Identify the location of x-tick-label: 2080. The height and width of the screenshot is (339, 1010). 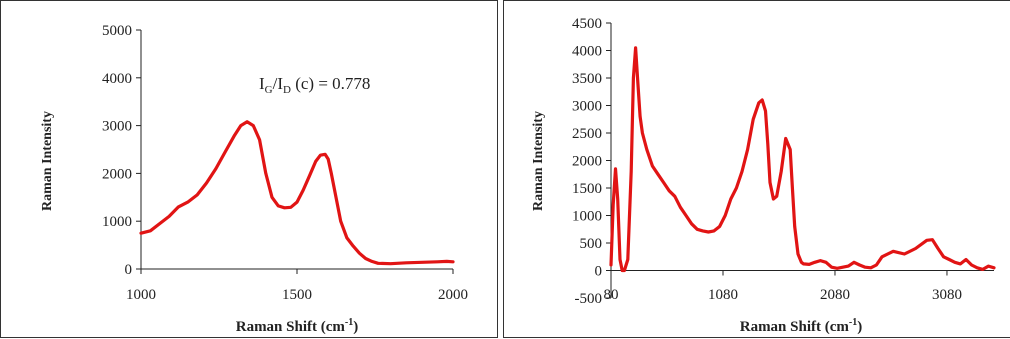
(835, 295).